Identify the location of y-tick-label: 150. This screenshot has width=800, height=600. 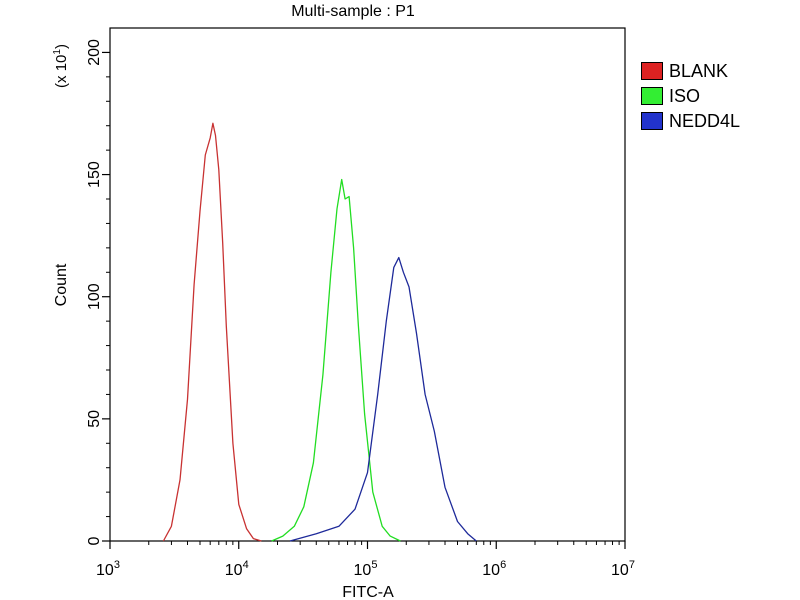
(94, 174).